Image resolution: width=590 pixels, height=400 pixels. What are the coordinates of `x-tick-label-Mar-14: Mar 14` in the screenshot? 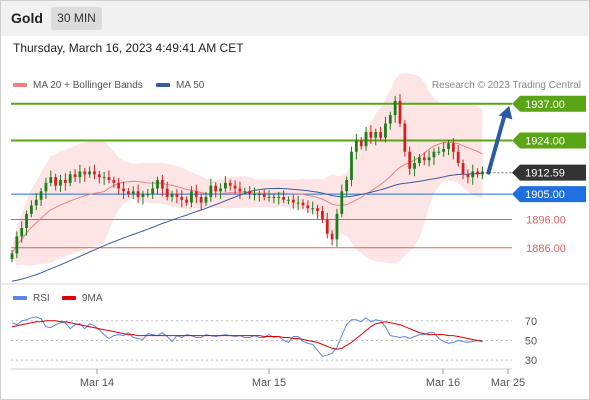 It's located at (97, 383).